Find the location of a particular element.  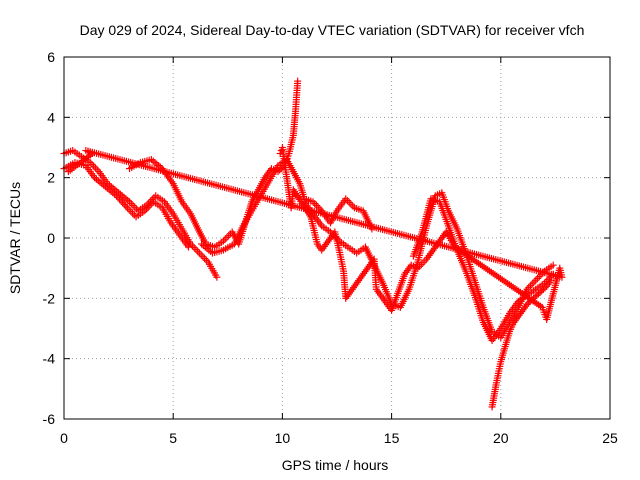

series-track-c is located at coordinates (214, 164).